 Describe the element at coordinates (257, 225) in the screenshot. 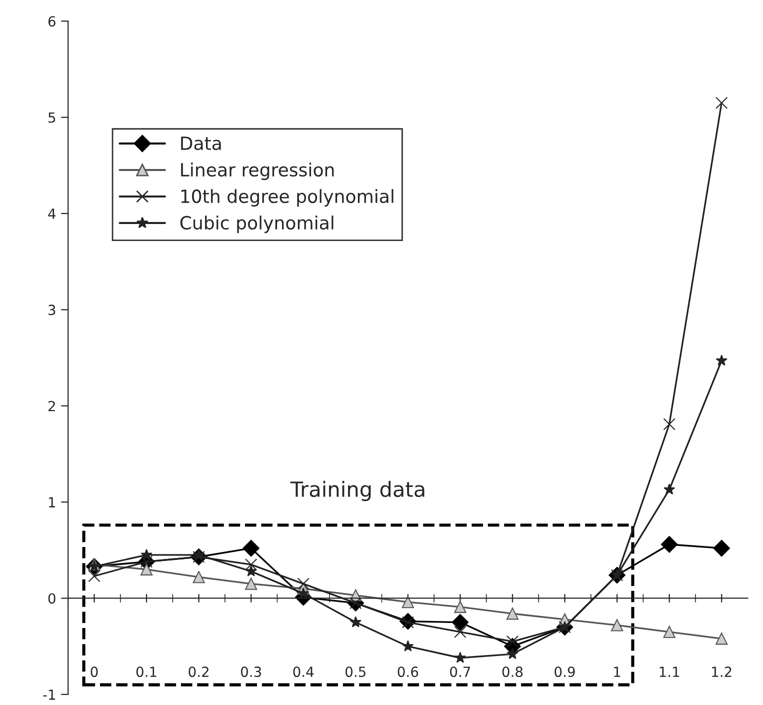

I see `legend-label: Cubic polynomial` at that location.